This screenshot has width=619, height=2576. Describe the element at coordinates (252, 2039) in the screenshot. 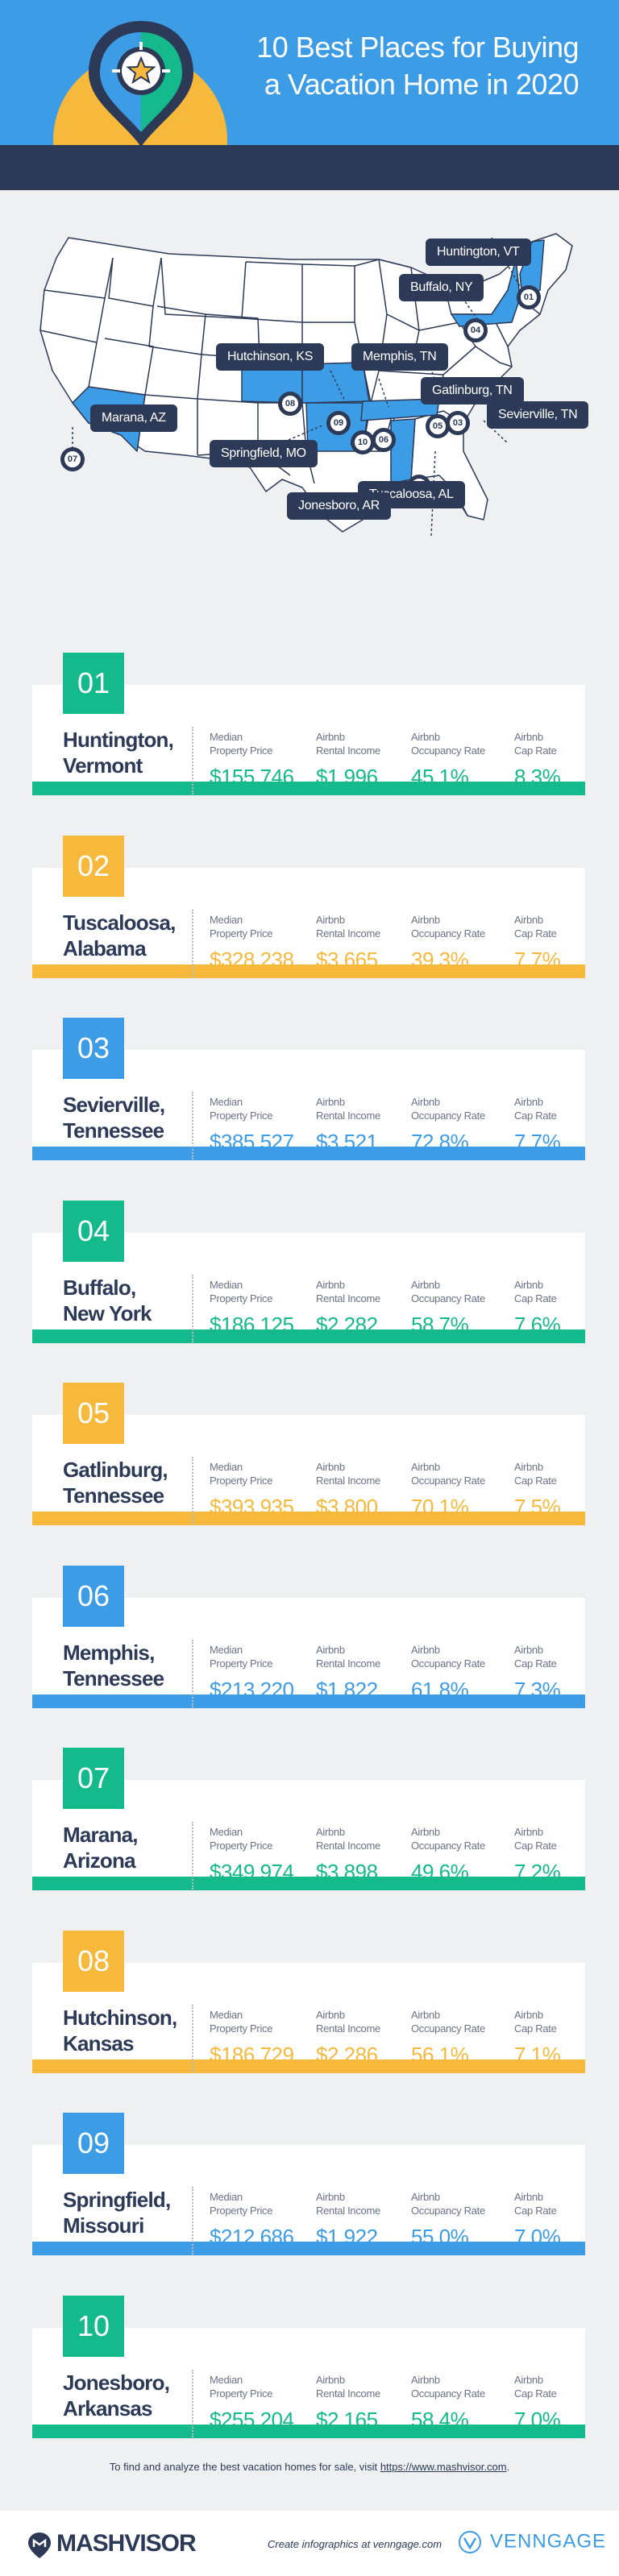

I see `stat-price: Median Property Price $186,729` at that location.